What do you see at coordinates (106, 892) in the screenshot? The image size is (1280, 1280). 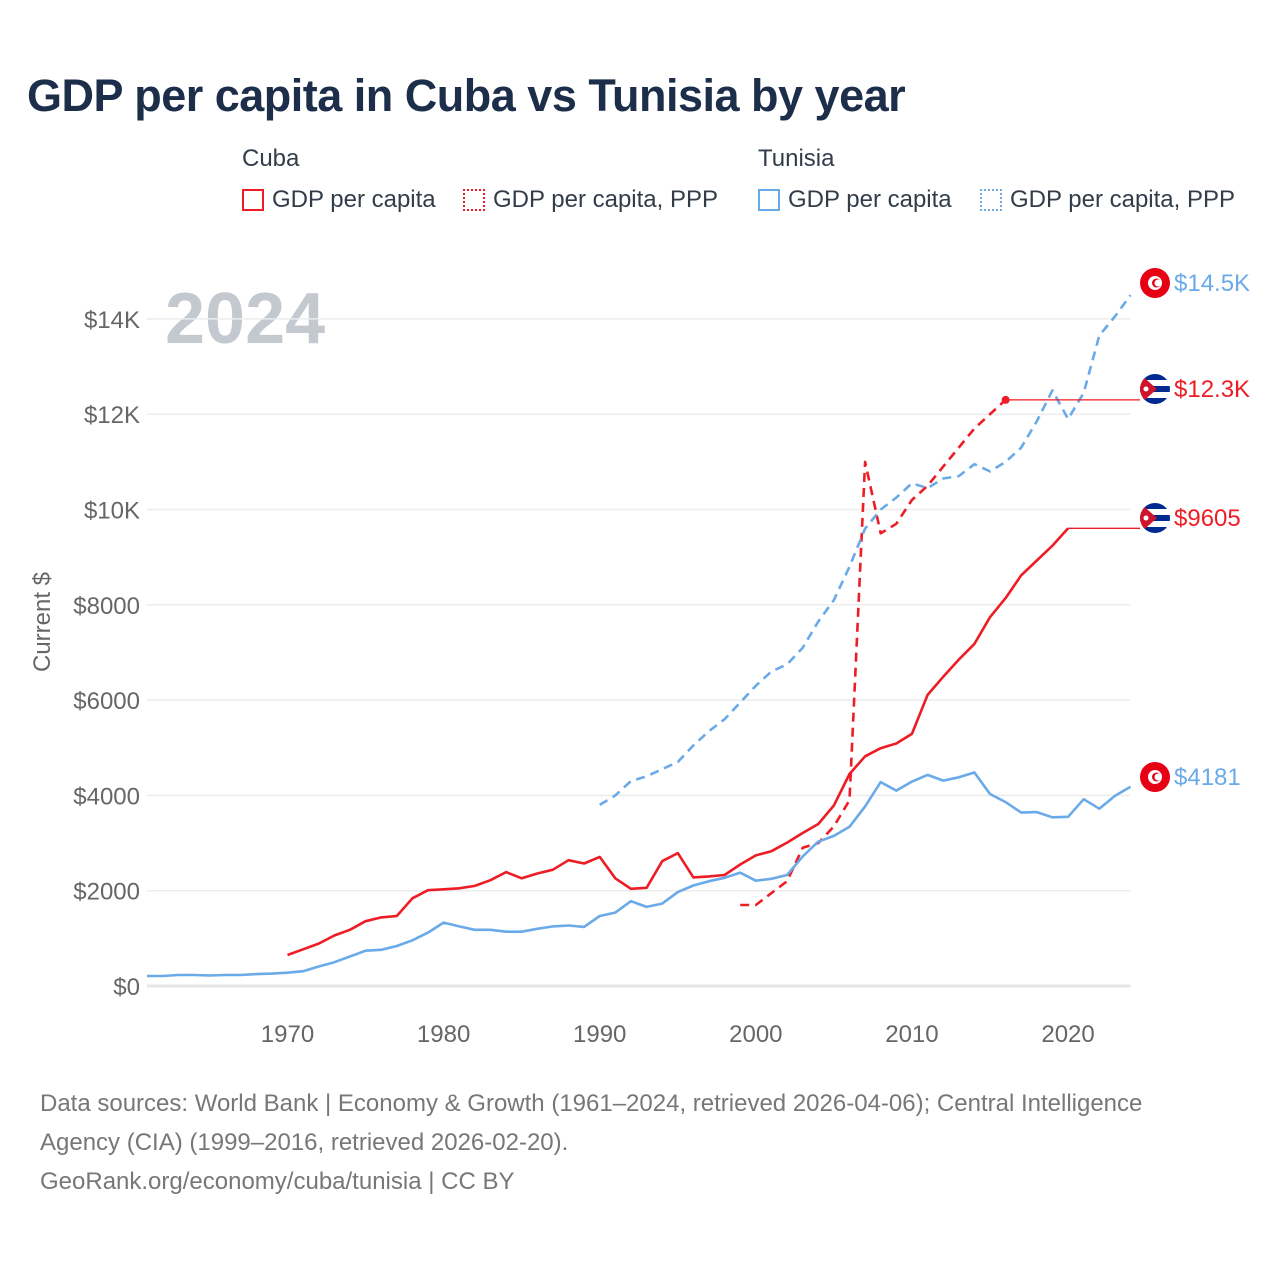 I see `y-tick-label: $2000` at bounding box center [106, 892].